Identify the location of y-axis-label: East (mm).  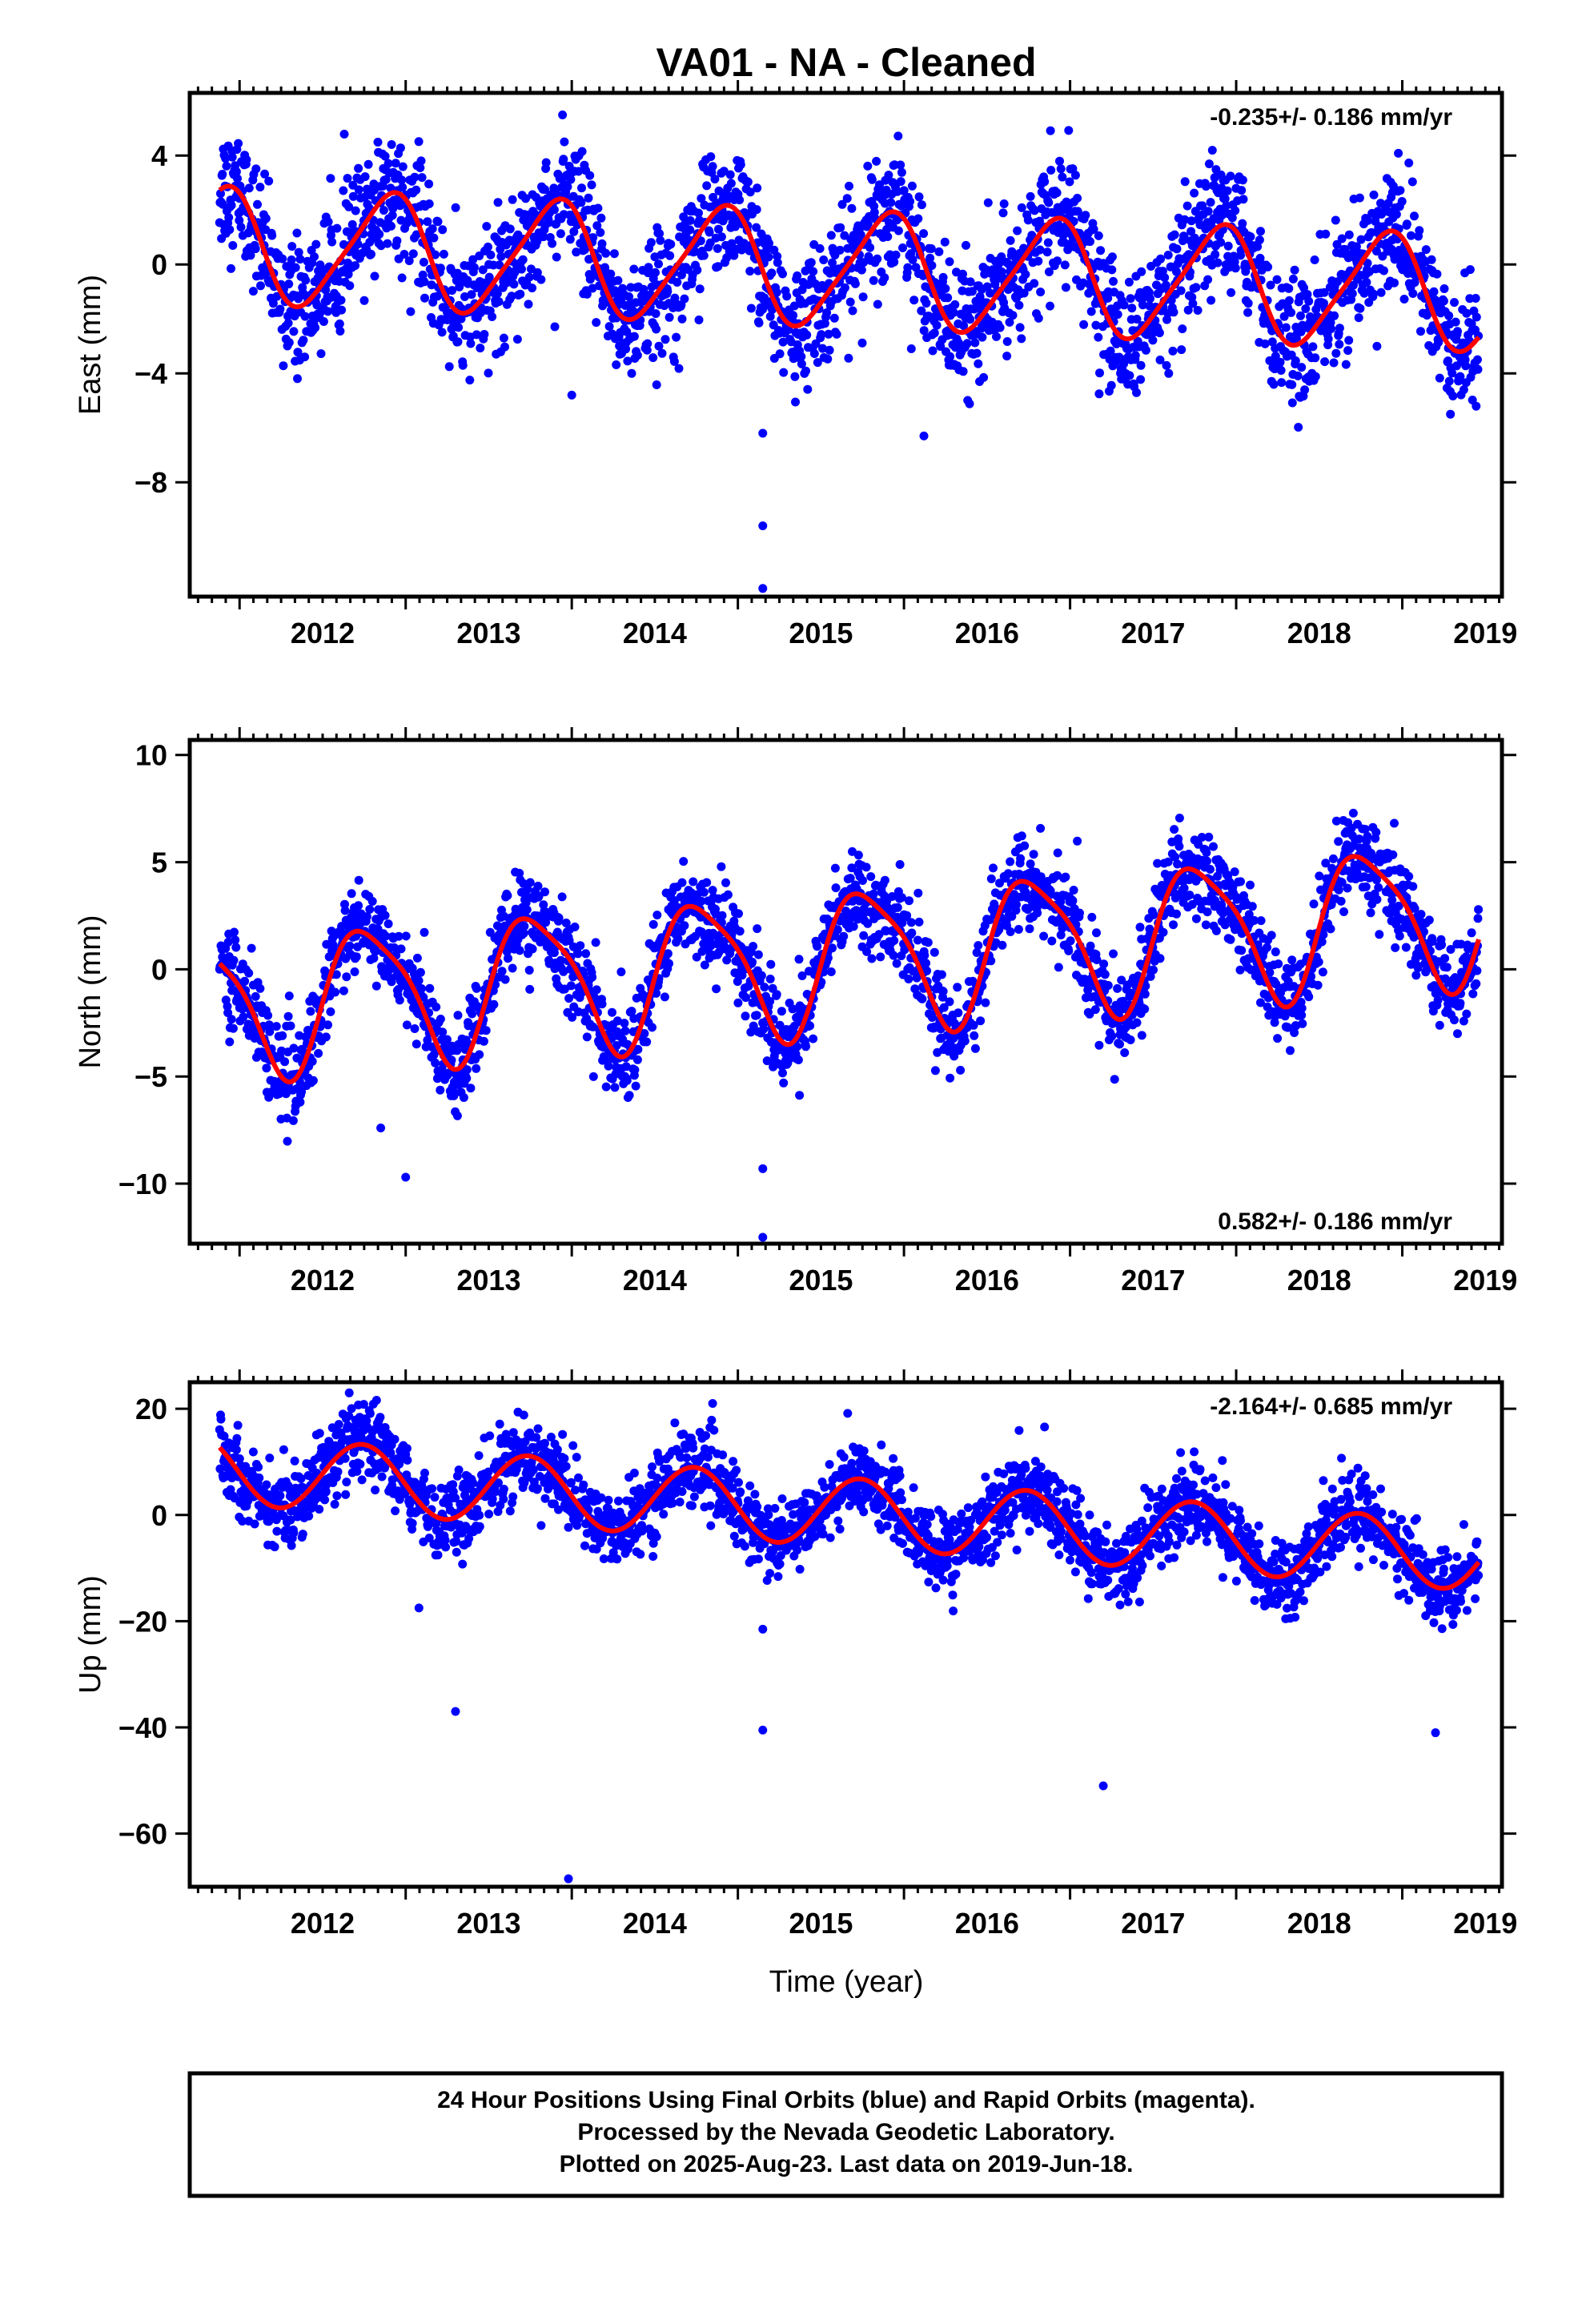
(91, 345).